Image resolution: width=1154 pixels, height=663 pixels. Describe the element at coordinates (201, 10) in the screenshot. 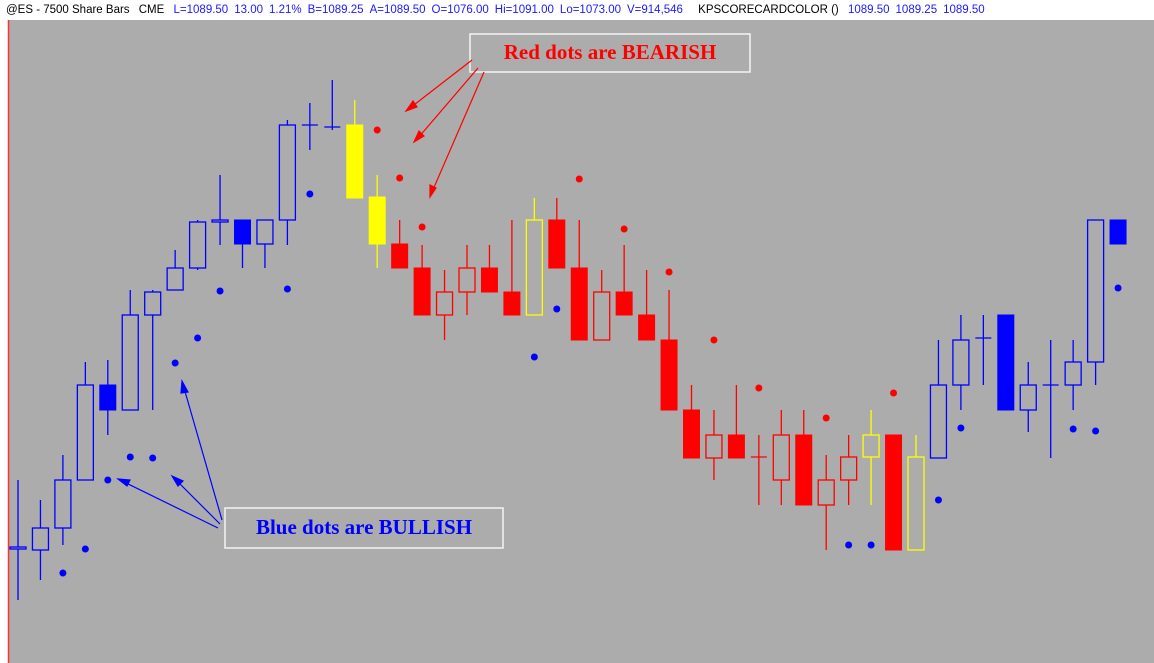

I see `quote-field: L=1089.50` at that location.